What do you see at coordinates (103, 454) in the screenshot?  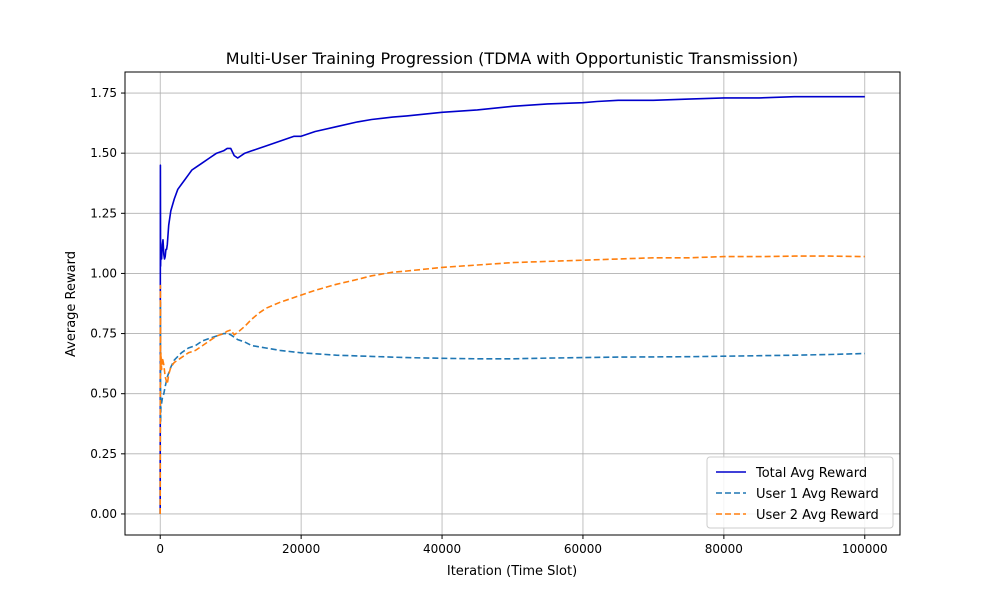 I see `y-tick-label: 0.25` at bounding box center [103, 454].